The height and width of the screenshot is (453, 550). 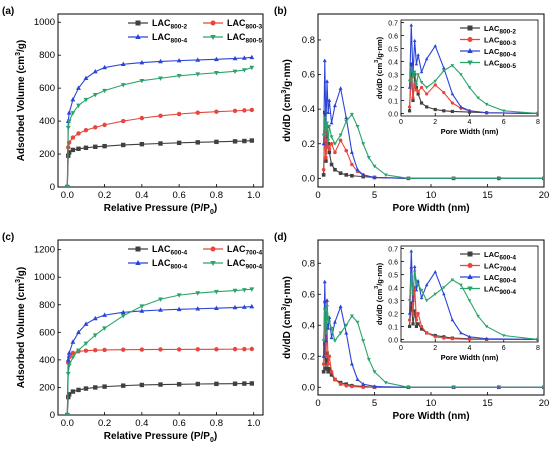 What do you see at coordinates (379, 273) in the screenshot?
I see `panel-d-inset-ylabel-part-2: /g·nm)` at bounding box center [379, 273].